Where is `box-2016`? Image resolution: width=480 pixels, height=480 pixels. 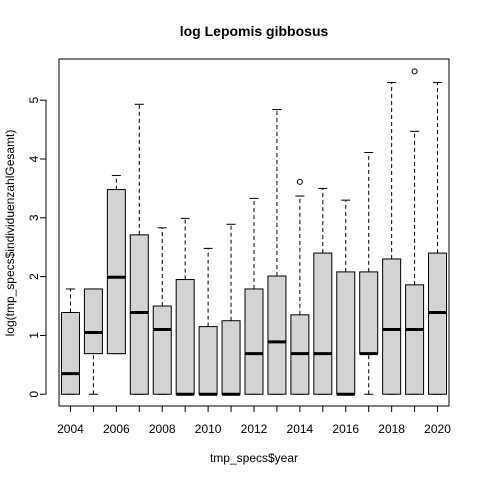 box-2016 is located at coordinates (346, 297).